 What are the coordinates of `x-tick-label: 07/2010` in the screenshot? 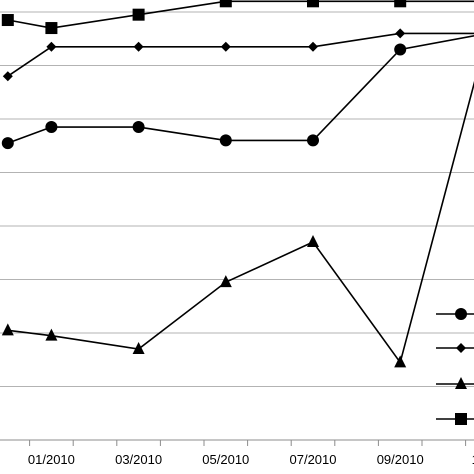 It's located at (313, 459).